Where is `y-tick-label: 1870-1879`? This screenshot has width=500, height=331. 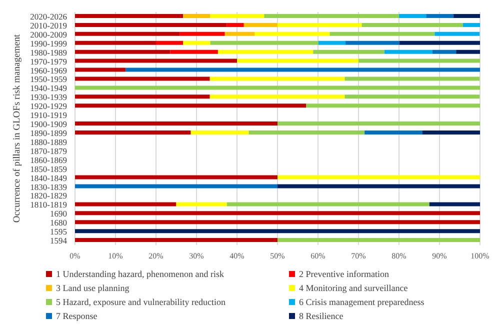 y-tick-label: 1870-1879 is located at coordinates (48, 151).